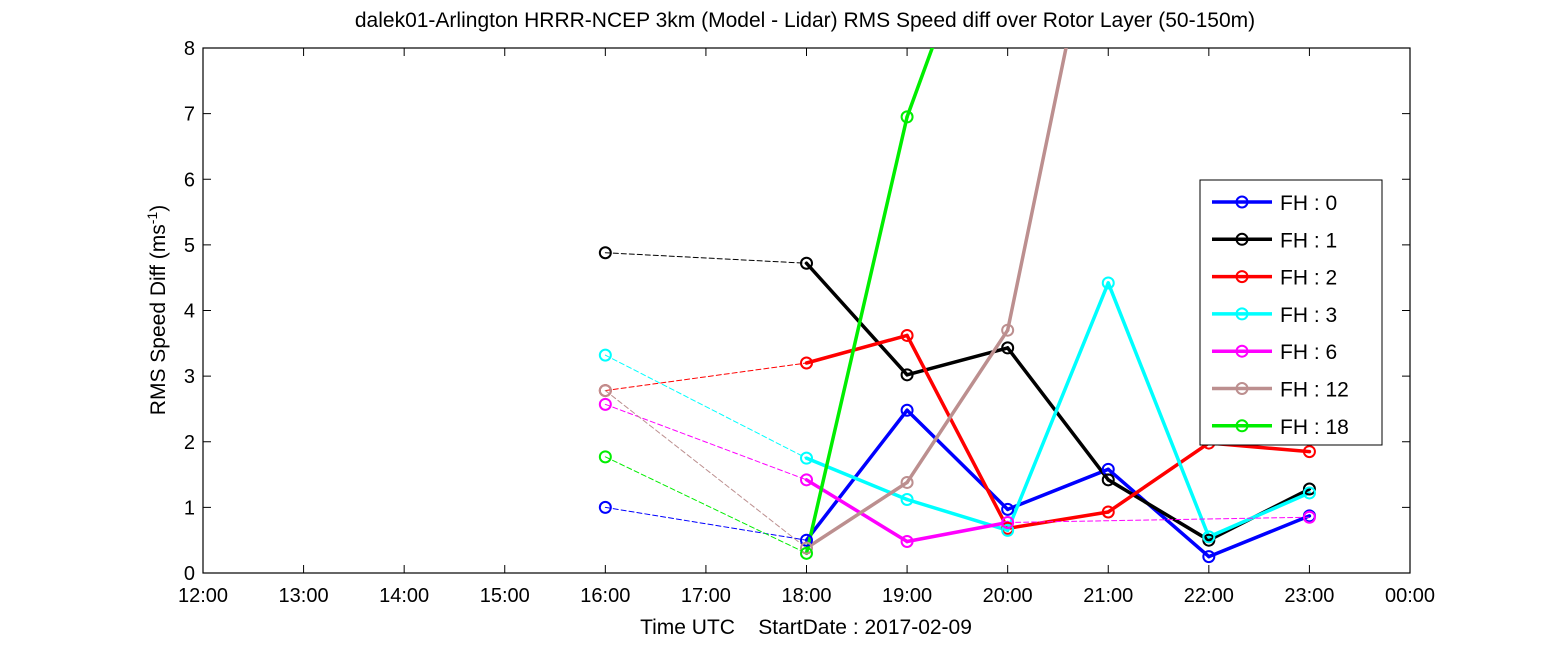  What do you see at coordinates (189, 246) in the screenshot?
I see `y-tick-label: 5` at bounding box center [189, 246].